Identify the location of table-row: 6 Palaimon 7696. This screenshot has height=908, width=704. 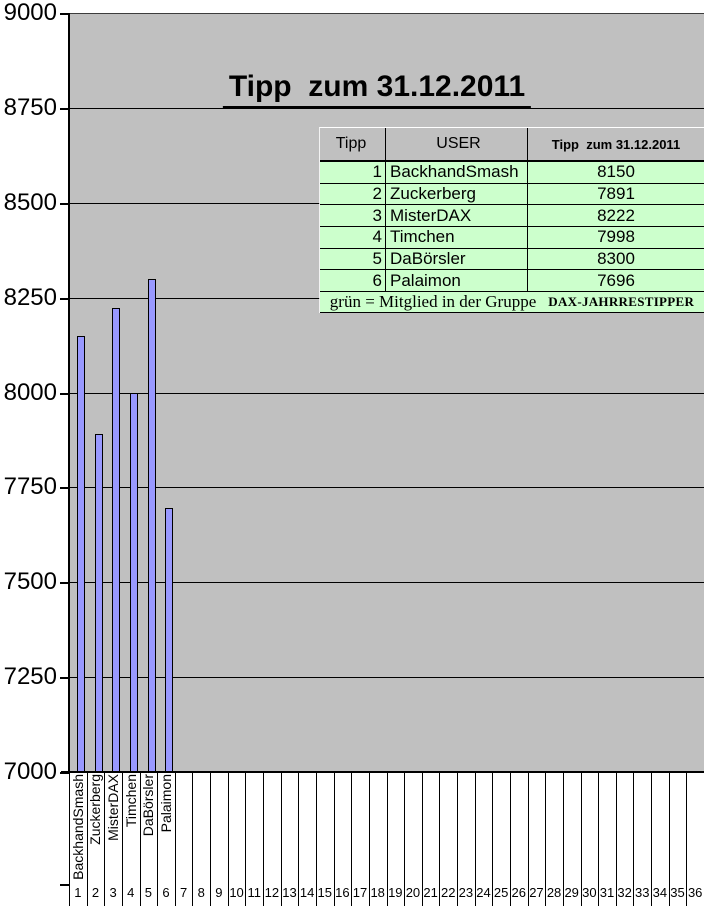
(512, 281).